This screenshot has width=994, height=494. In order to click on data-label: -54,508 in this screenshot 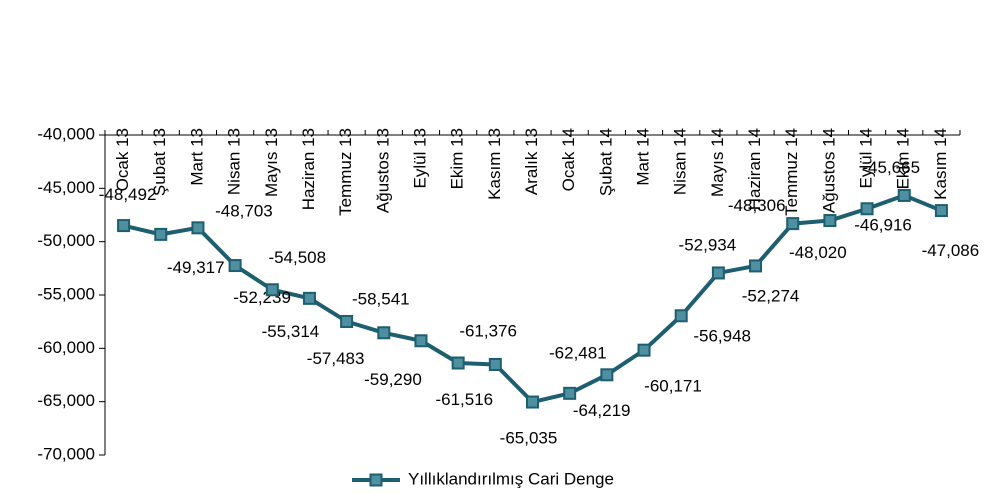, I will do `click(297, 257)`.